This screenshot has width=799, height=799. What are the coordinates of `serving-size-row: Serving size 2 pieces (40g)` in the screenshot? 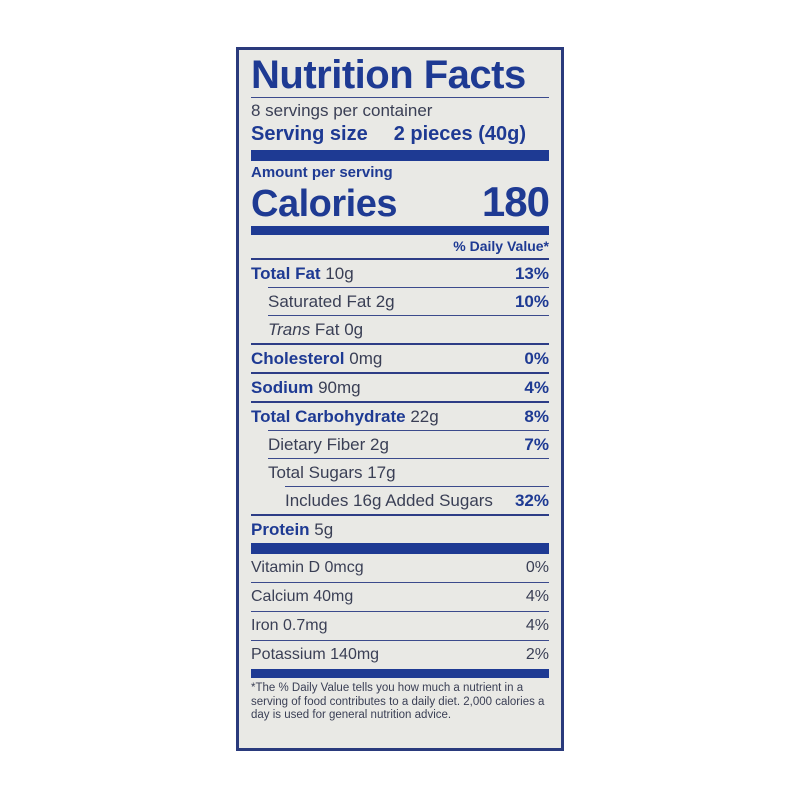 It's located at (400, 136).